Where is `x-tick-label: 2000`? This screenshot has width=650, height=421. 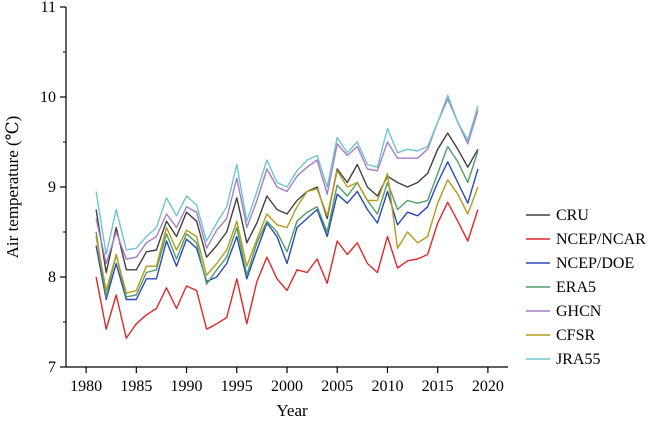
x-tick-label: 2000 is located at coordinates (287, 386).